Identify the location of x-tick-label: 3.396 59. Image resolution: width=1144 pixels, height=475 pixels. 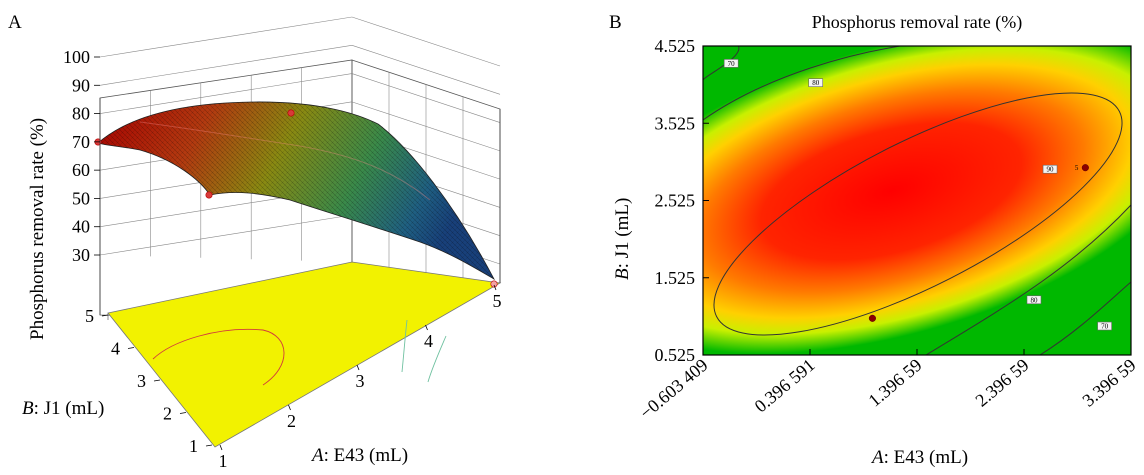
(1108, 383).